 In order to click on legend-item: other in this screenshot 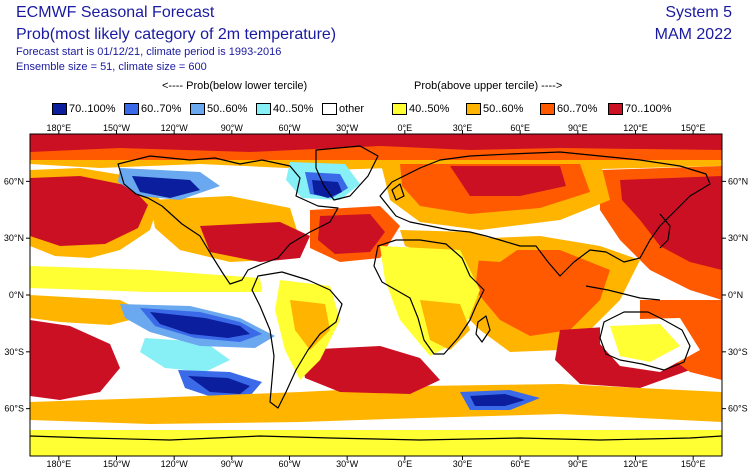, I will do `click(343, 109)`.